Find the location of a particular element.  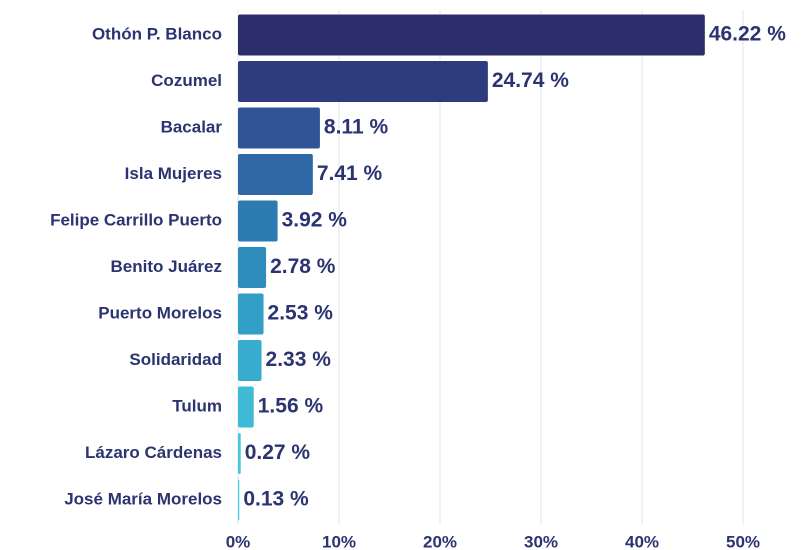

y-tick-label: José María Morelos is located at coordinates (143, 498).